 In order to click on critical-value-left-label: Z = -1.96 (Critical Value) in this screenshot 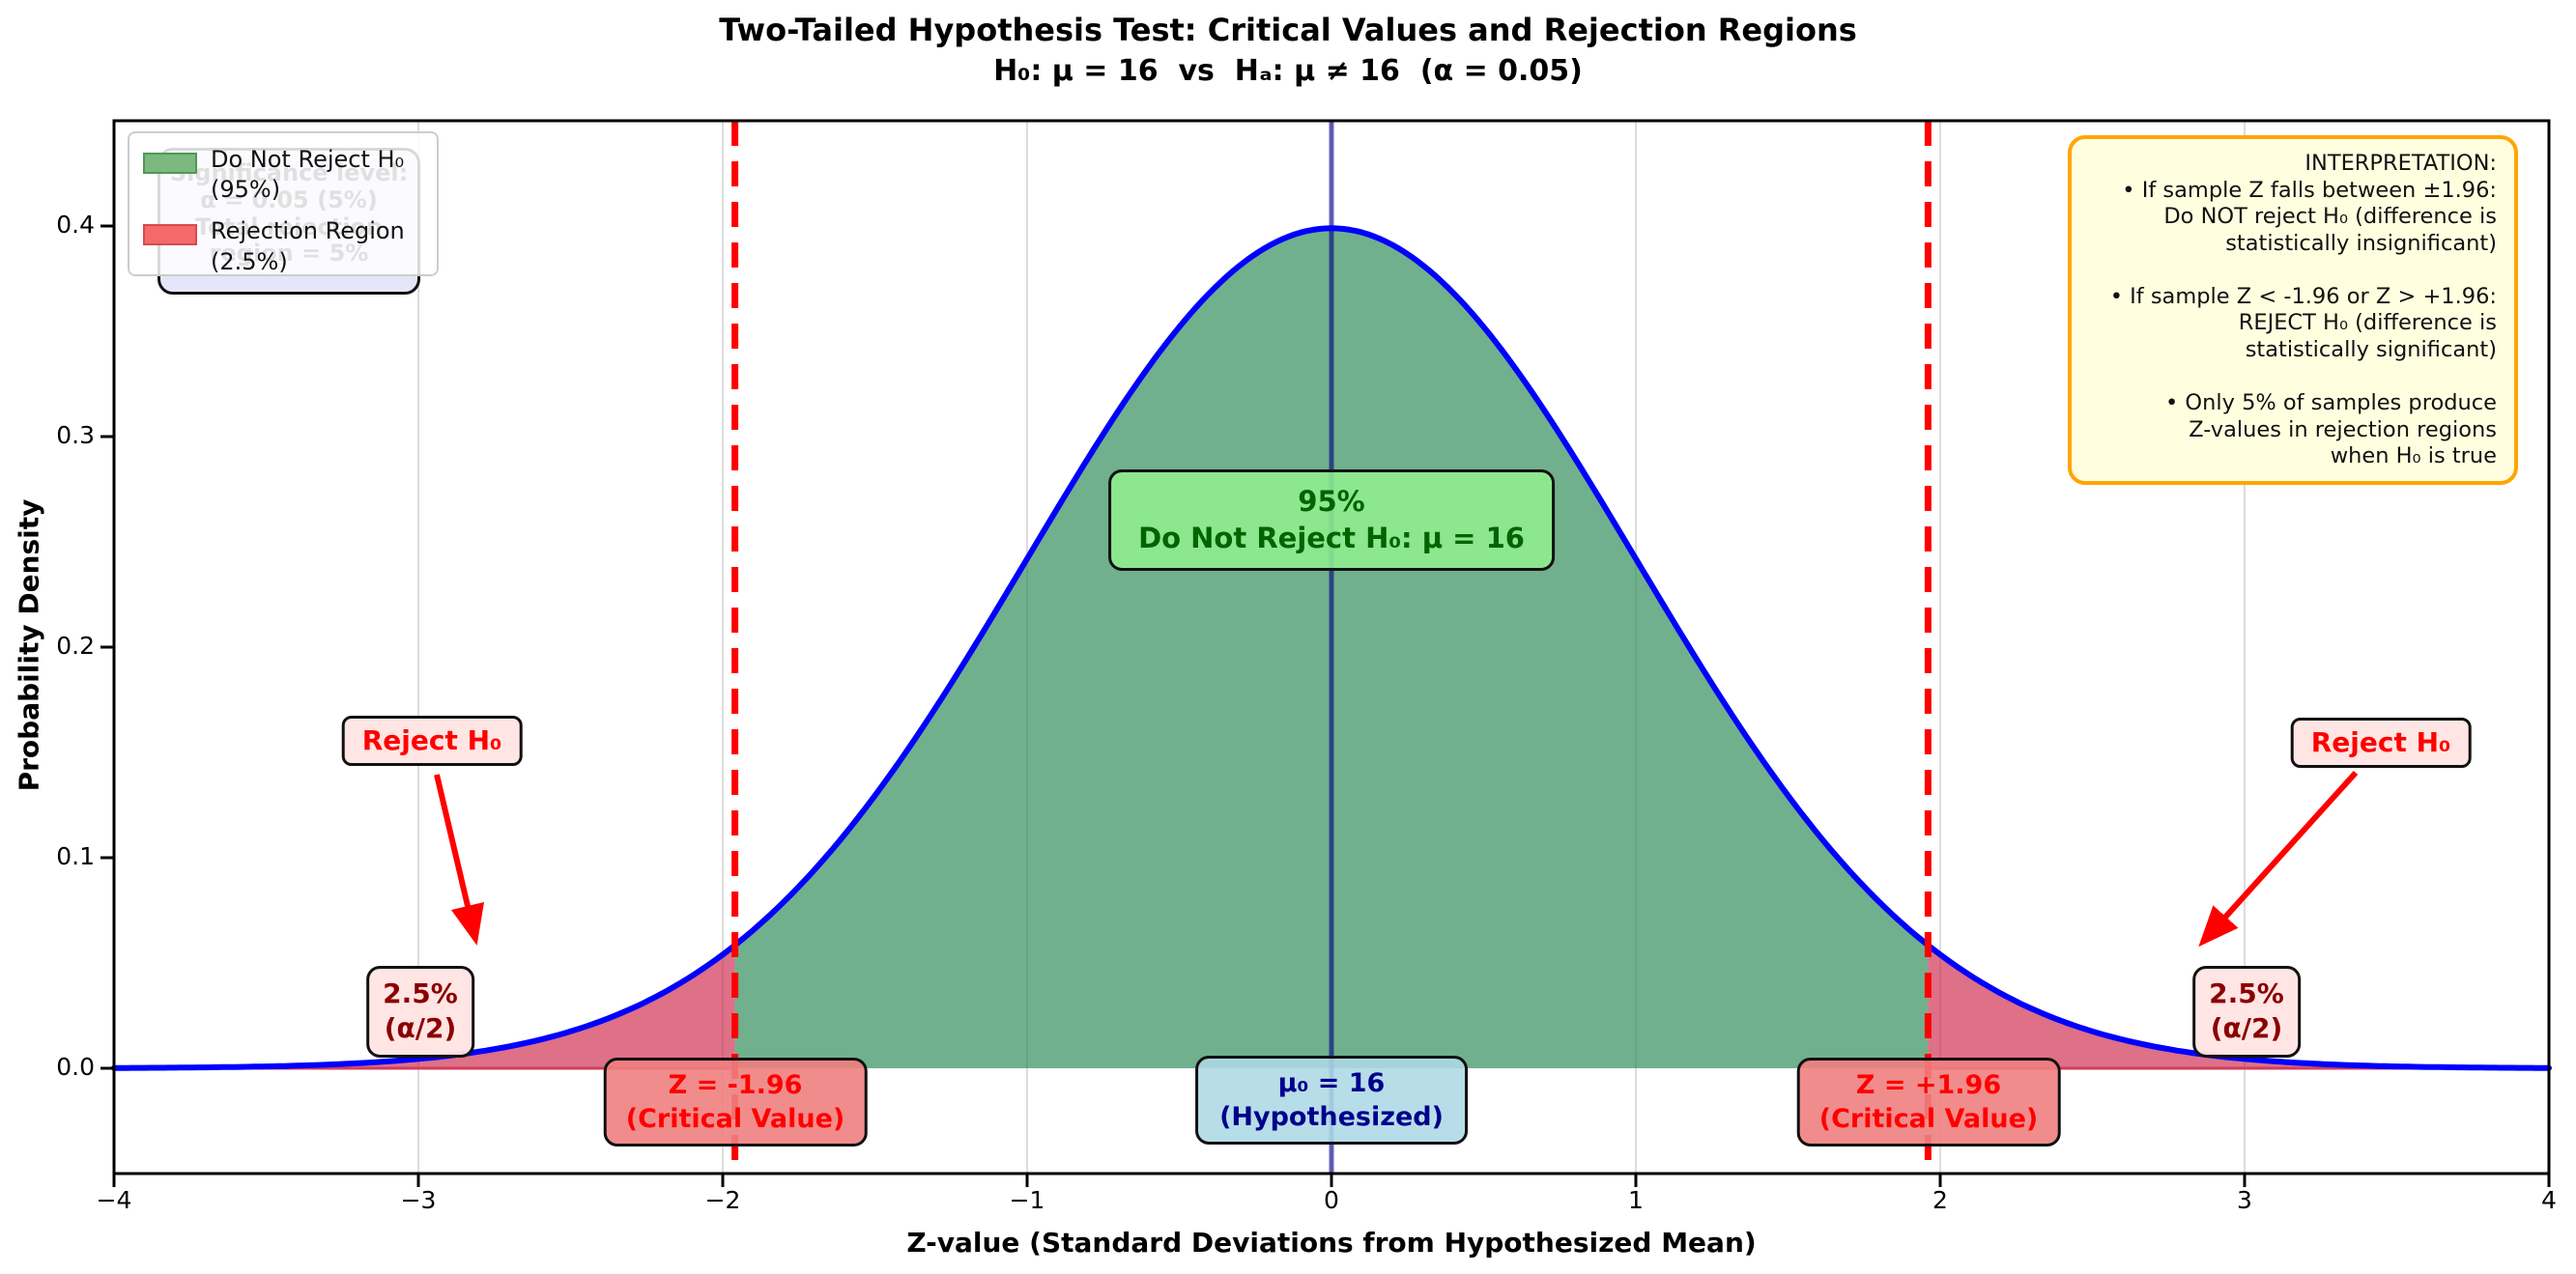, I will do `click(736, 1103)`.